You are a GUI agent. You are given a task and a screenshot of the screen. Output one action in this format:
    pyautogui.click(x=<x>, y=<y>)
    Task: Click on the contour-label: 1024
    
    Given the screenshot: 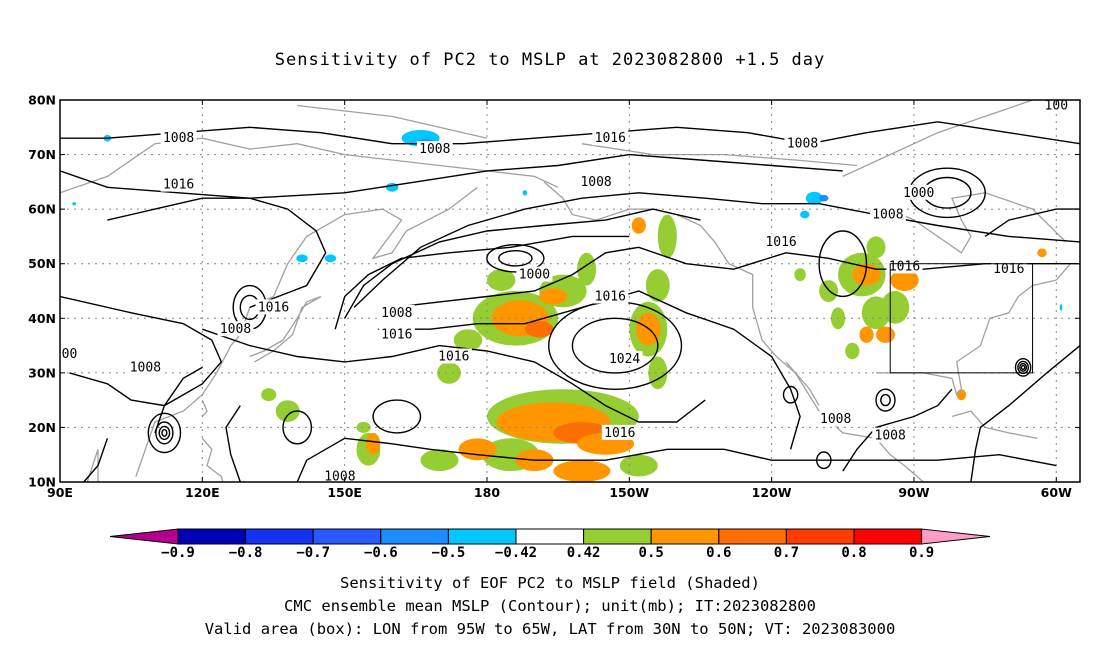 What is the action you would take?
    pyautogui.click(x=624, y=359)
    